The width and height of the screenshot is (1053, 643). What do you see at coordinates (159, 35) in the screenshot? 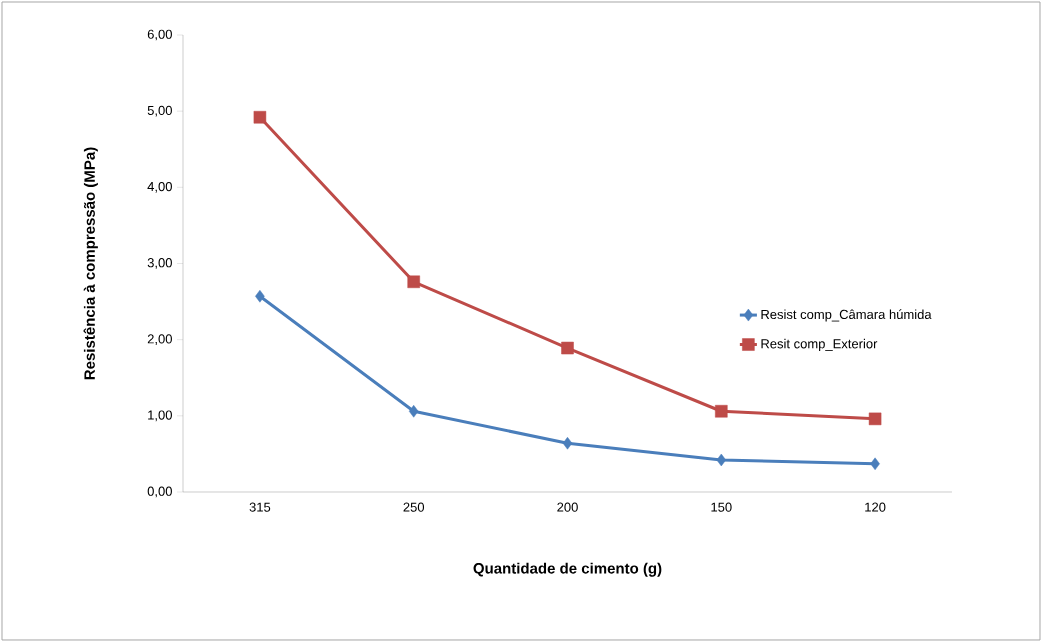
I see `y-tick-label: 6,00` at bounding box center [159, 35].